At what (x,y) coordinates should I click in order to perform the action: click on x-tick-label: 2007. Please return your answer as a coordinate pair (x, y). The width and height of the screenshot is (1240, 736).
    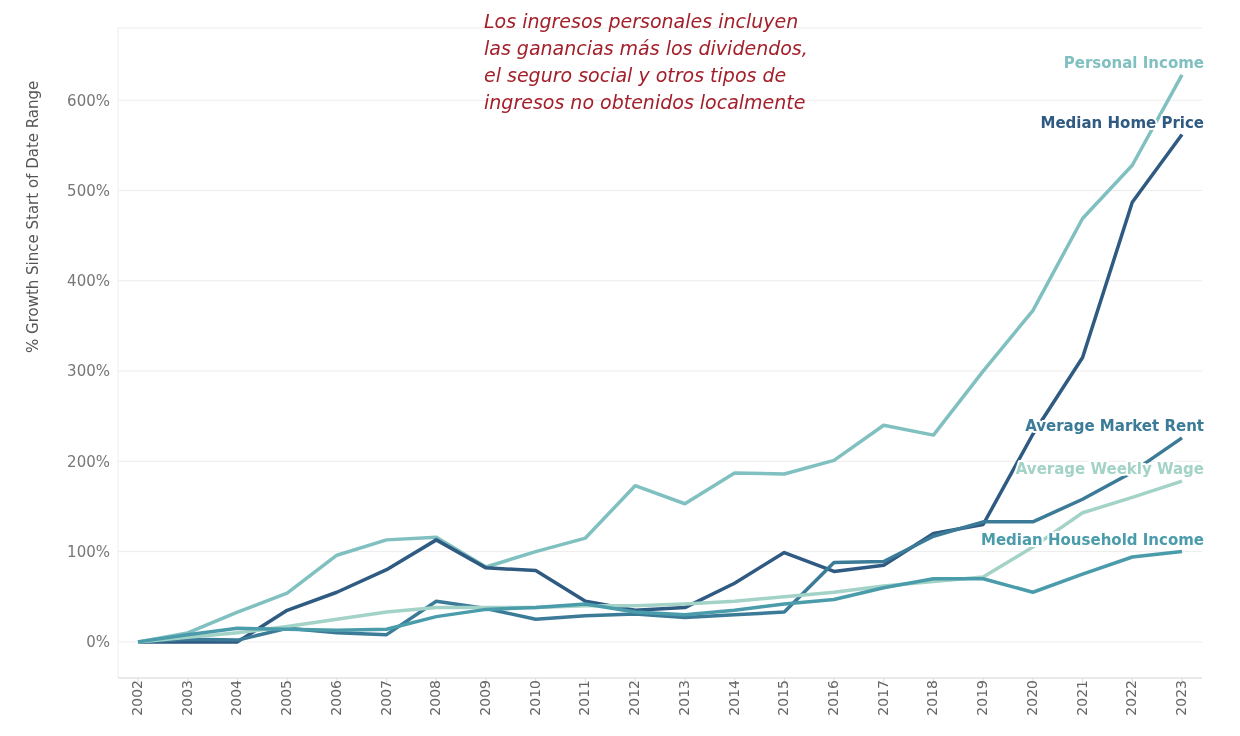
    Looking at the image, I should click on (385, 698).